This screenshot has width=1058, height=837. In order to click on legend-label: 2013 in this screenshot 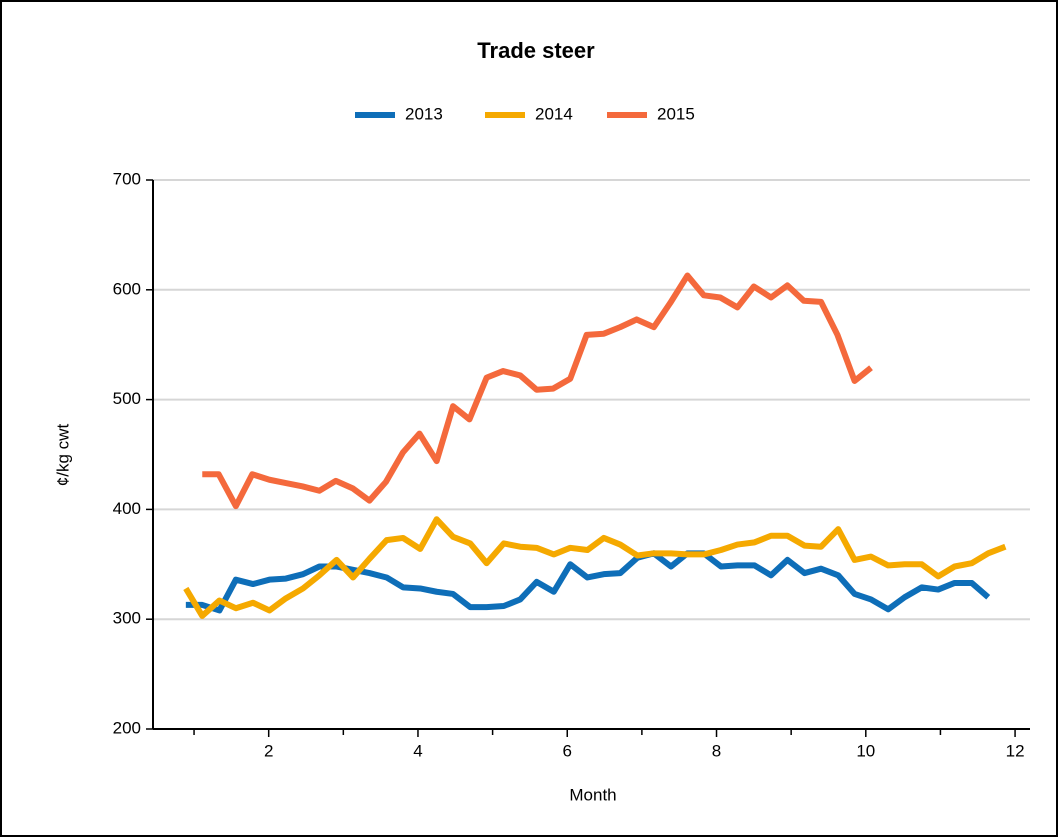, I will do `click(424, 113)`.